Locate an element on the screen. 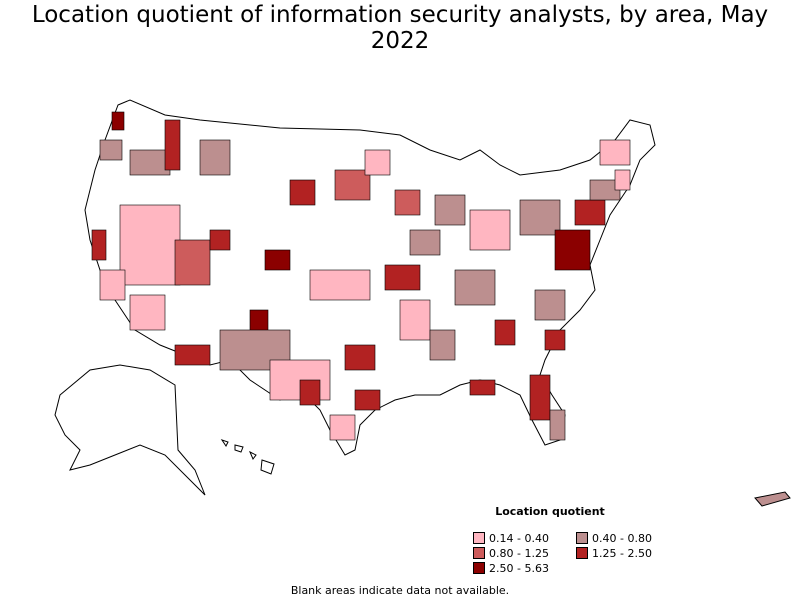 The height and width of the screenshot is (600, 800). legend-item-0.40-0.80: 0.40 - 0.80 is located at coordinates (614, 538).